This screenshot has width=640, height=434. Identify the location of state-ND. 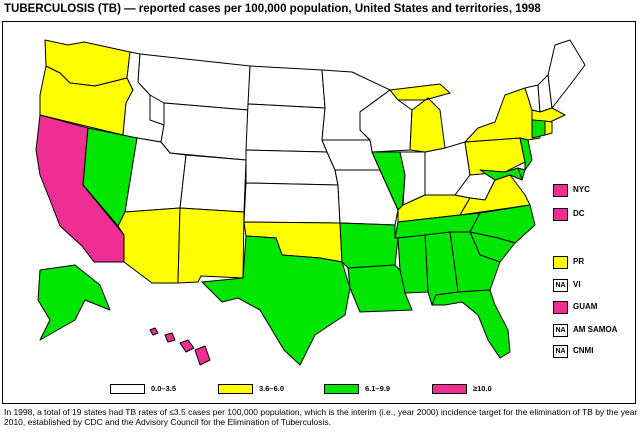
(286, 87).